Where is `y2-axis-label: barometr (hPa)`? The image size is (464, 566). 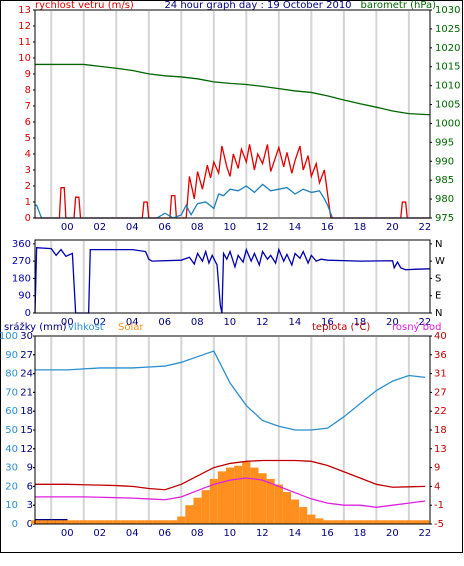 y2-axis-label: barometr (hPa) is located at coordinates (399, 5).